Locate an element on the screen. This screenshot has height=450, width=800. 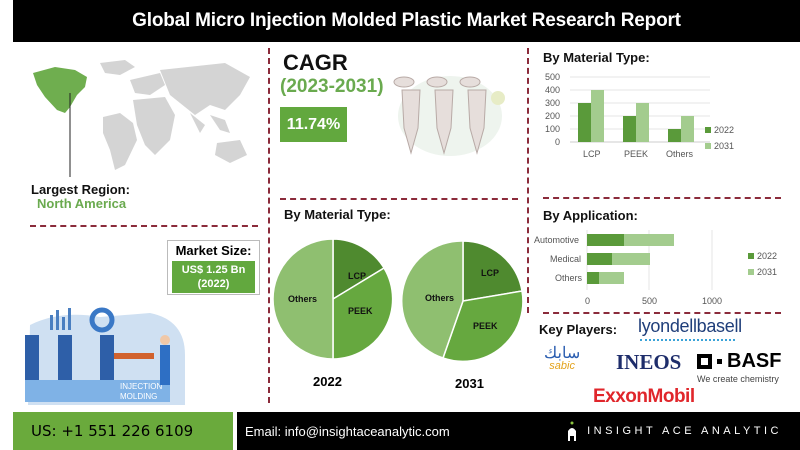
logo-basf: BASF We create chemistry is located at coordinates (739, 367).